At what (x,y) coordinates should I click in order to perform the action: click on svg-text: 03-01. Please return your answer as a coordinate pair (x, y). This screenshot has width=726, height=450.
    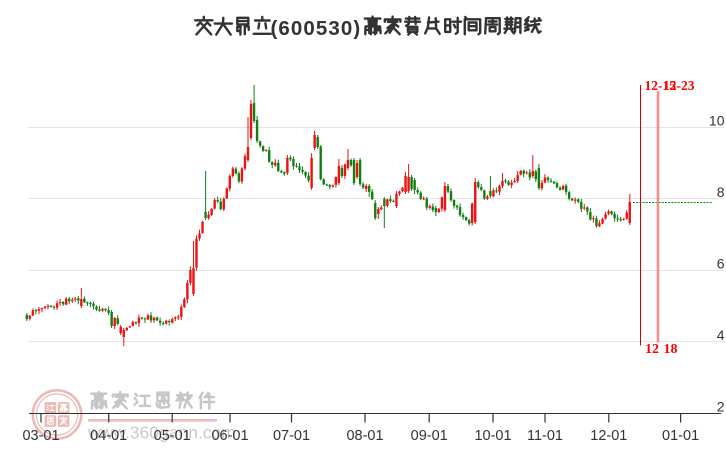
    Looking at the image, I should click on (40, 436).